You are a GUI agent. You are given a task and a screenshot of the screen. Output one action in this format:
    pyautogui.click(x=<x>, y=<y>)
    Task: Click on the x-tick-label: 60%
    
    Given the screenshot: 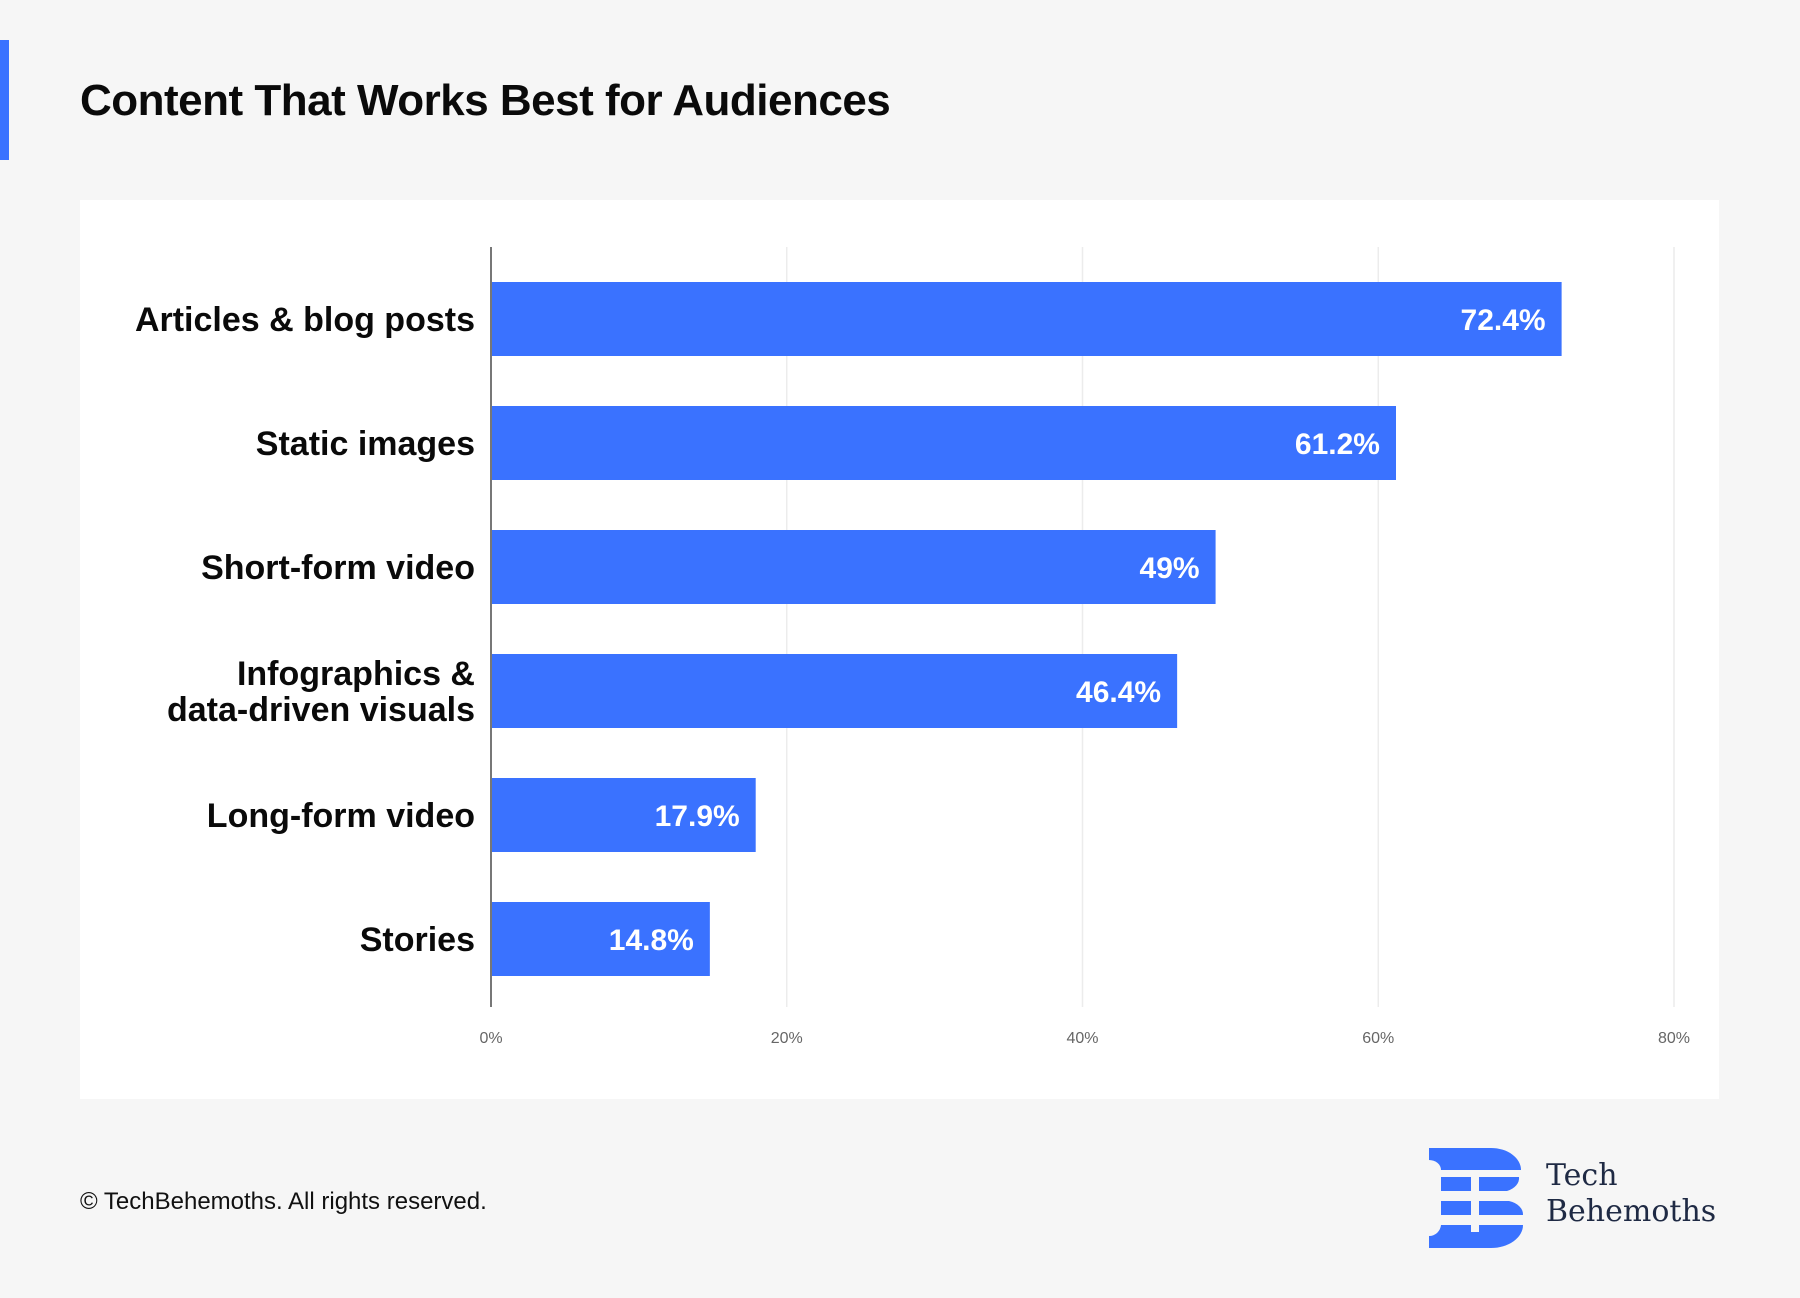 What is the action you would take?
    pyautogui.click(x=1378, y=1038)
    